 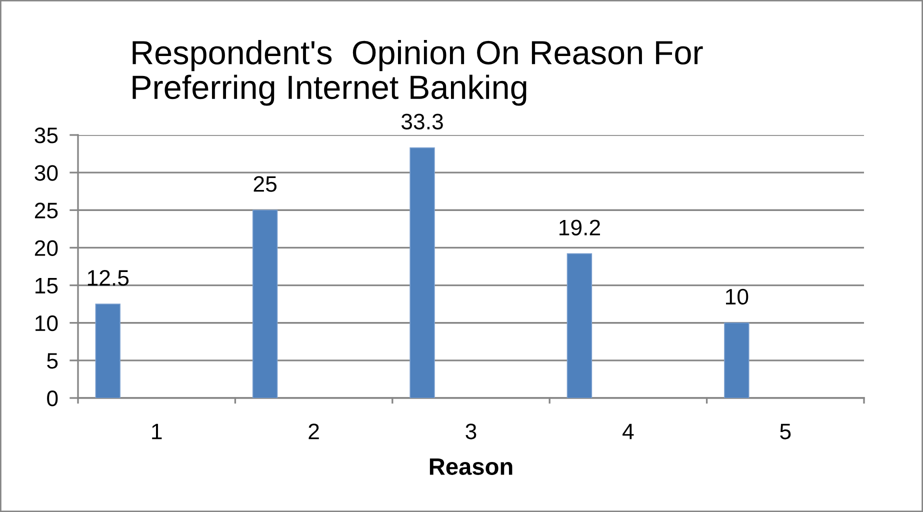 I want to click on x-tick-label: 3, so click(x=471, y=432).